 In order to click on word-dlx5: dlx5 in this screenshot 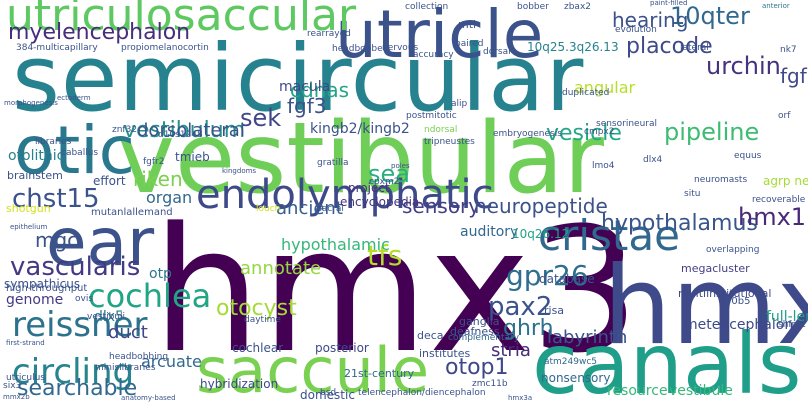, I will do `click(109, 317)`.